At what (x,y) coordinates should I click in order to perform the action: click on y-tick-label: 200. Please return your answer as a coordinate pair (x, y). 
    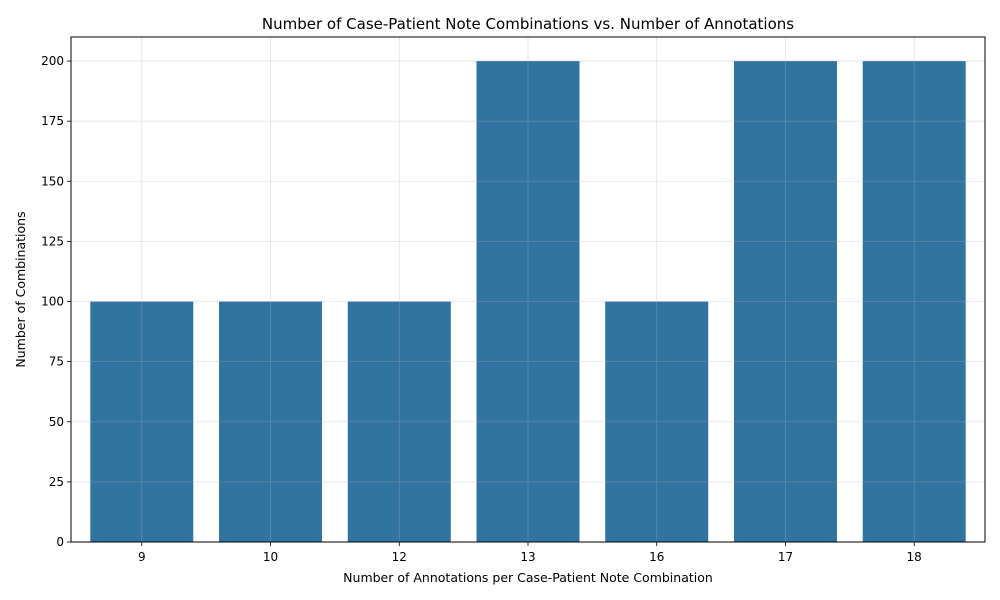
    Looking at the image, I should click on (52, 61).